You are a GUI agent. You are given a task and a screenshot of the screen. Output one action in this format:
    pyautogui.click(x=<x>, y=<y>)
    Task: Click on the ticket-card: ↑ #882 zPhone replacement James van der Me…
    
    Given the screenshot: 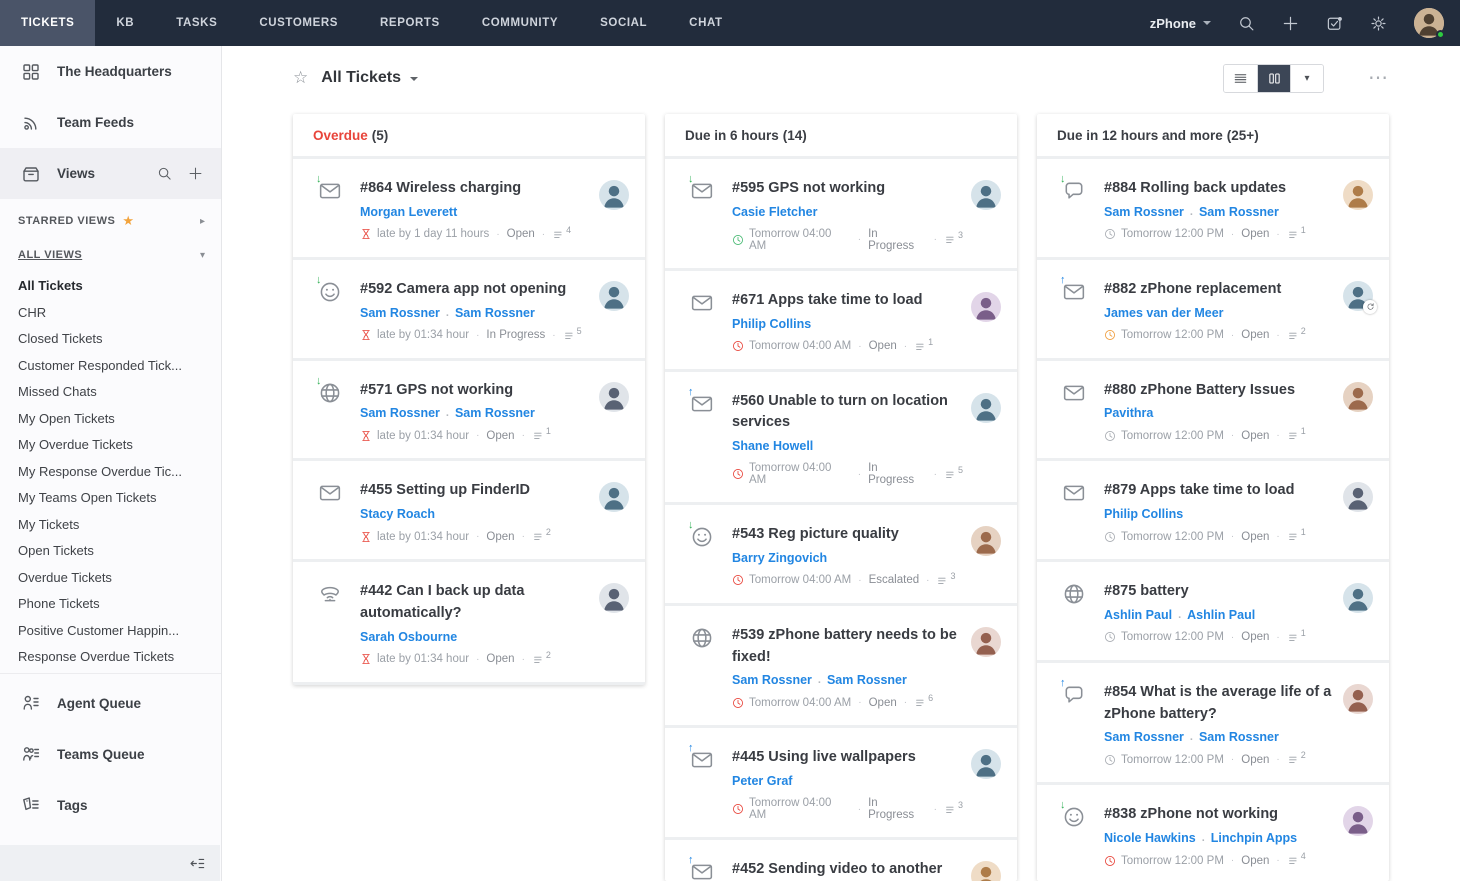 What is the action you would take?
    pyautogui.click(x=1213, y=308)
    